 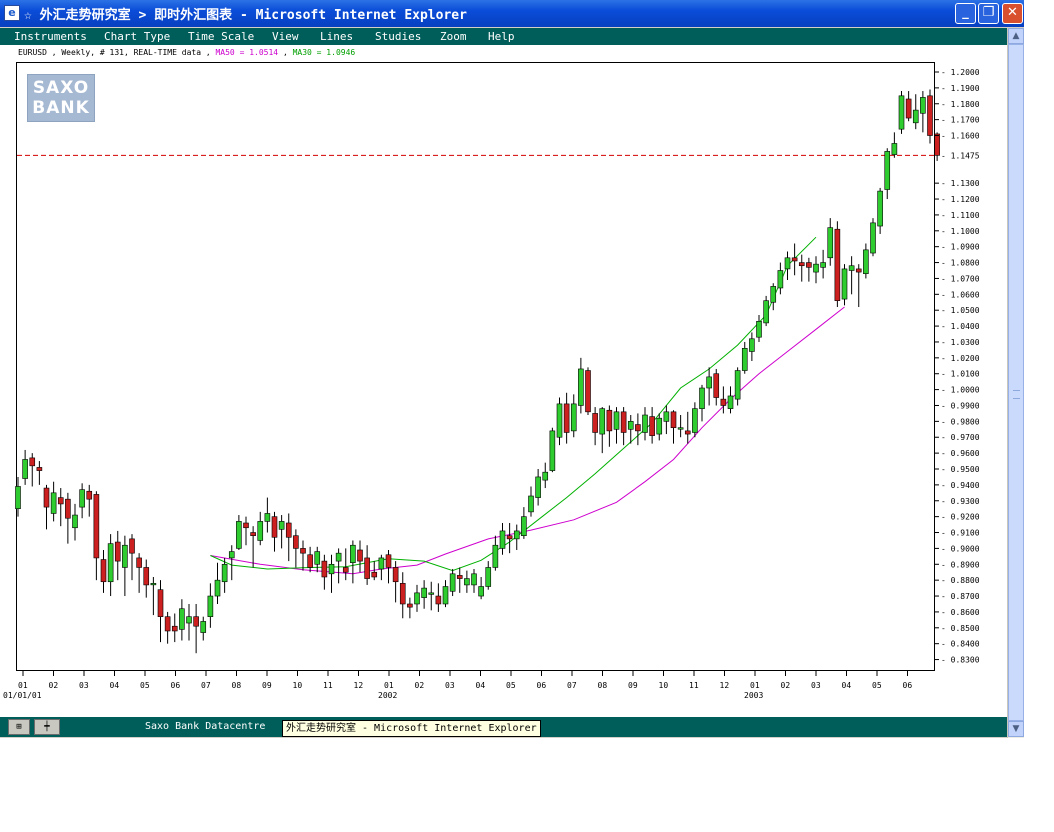 I want to click on x-tick-label: 08, so click(x=603, y=685).